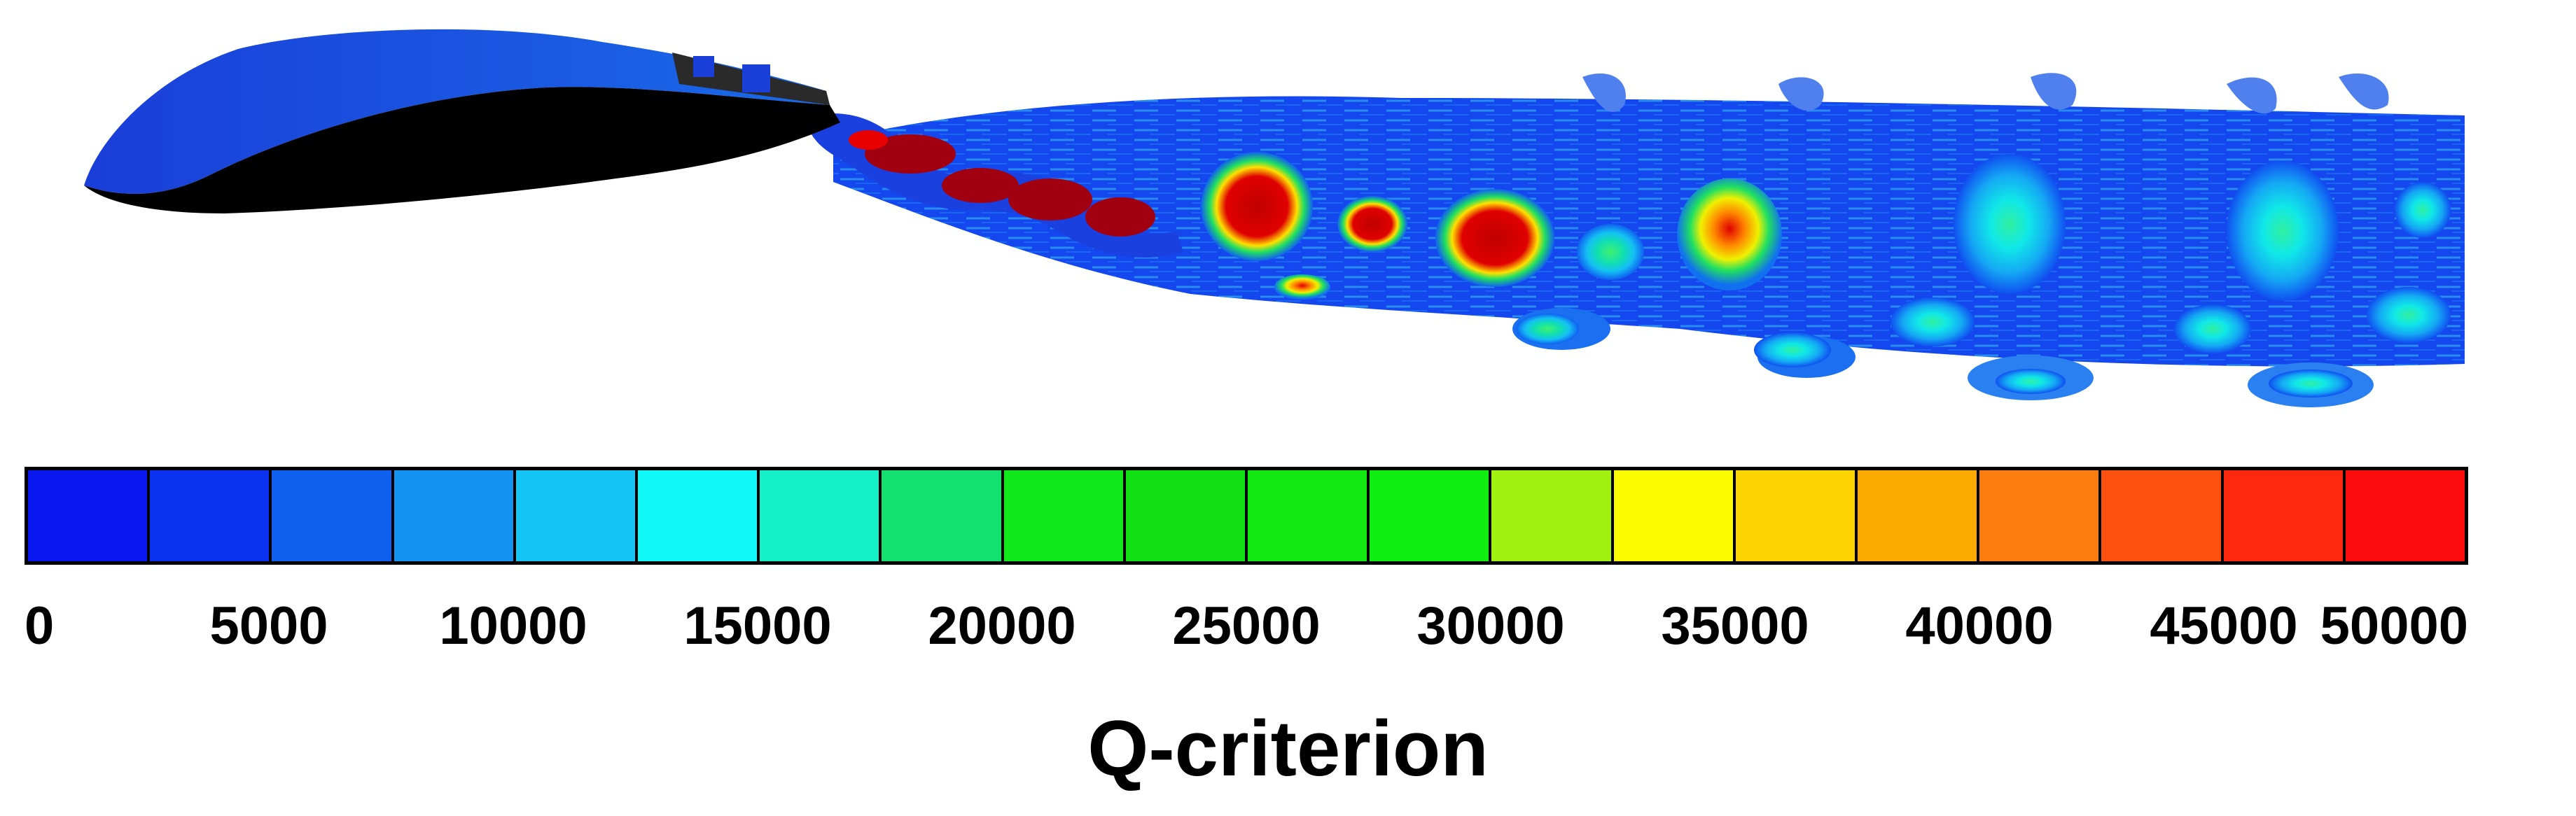  I want to click on colorbar-tick-label: 40000, so click(1979, 626).